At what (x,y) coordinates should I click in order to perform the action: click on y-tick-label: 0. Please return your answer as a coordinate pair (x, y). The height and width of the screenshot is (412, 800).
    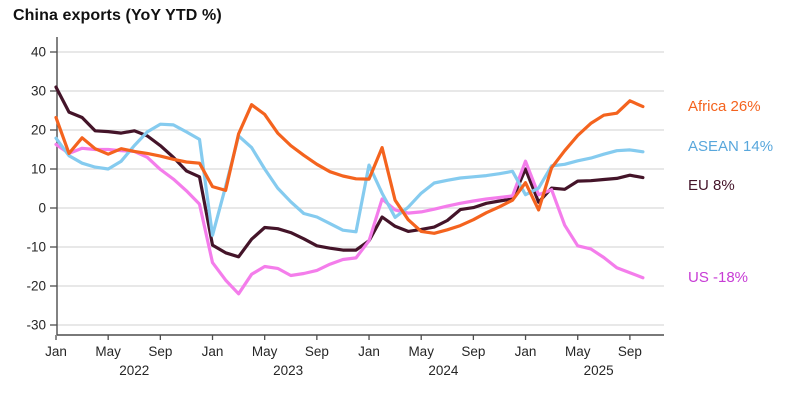
    Looking at the image, I should click on (42, 208).